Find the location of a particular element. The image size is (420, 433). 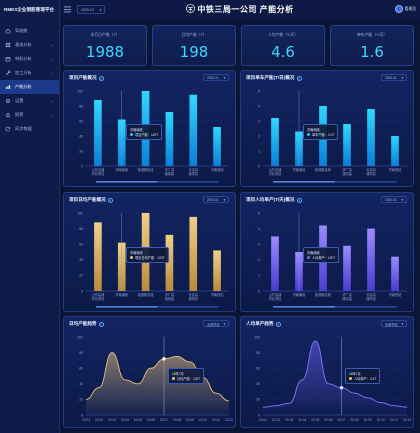

tooltip-title: 济南南段 is located at coordinates (313, 253).